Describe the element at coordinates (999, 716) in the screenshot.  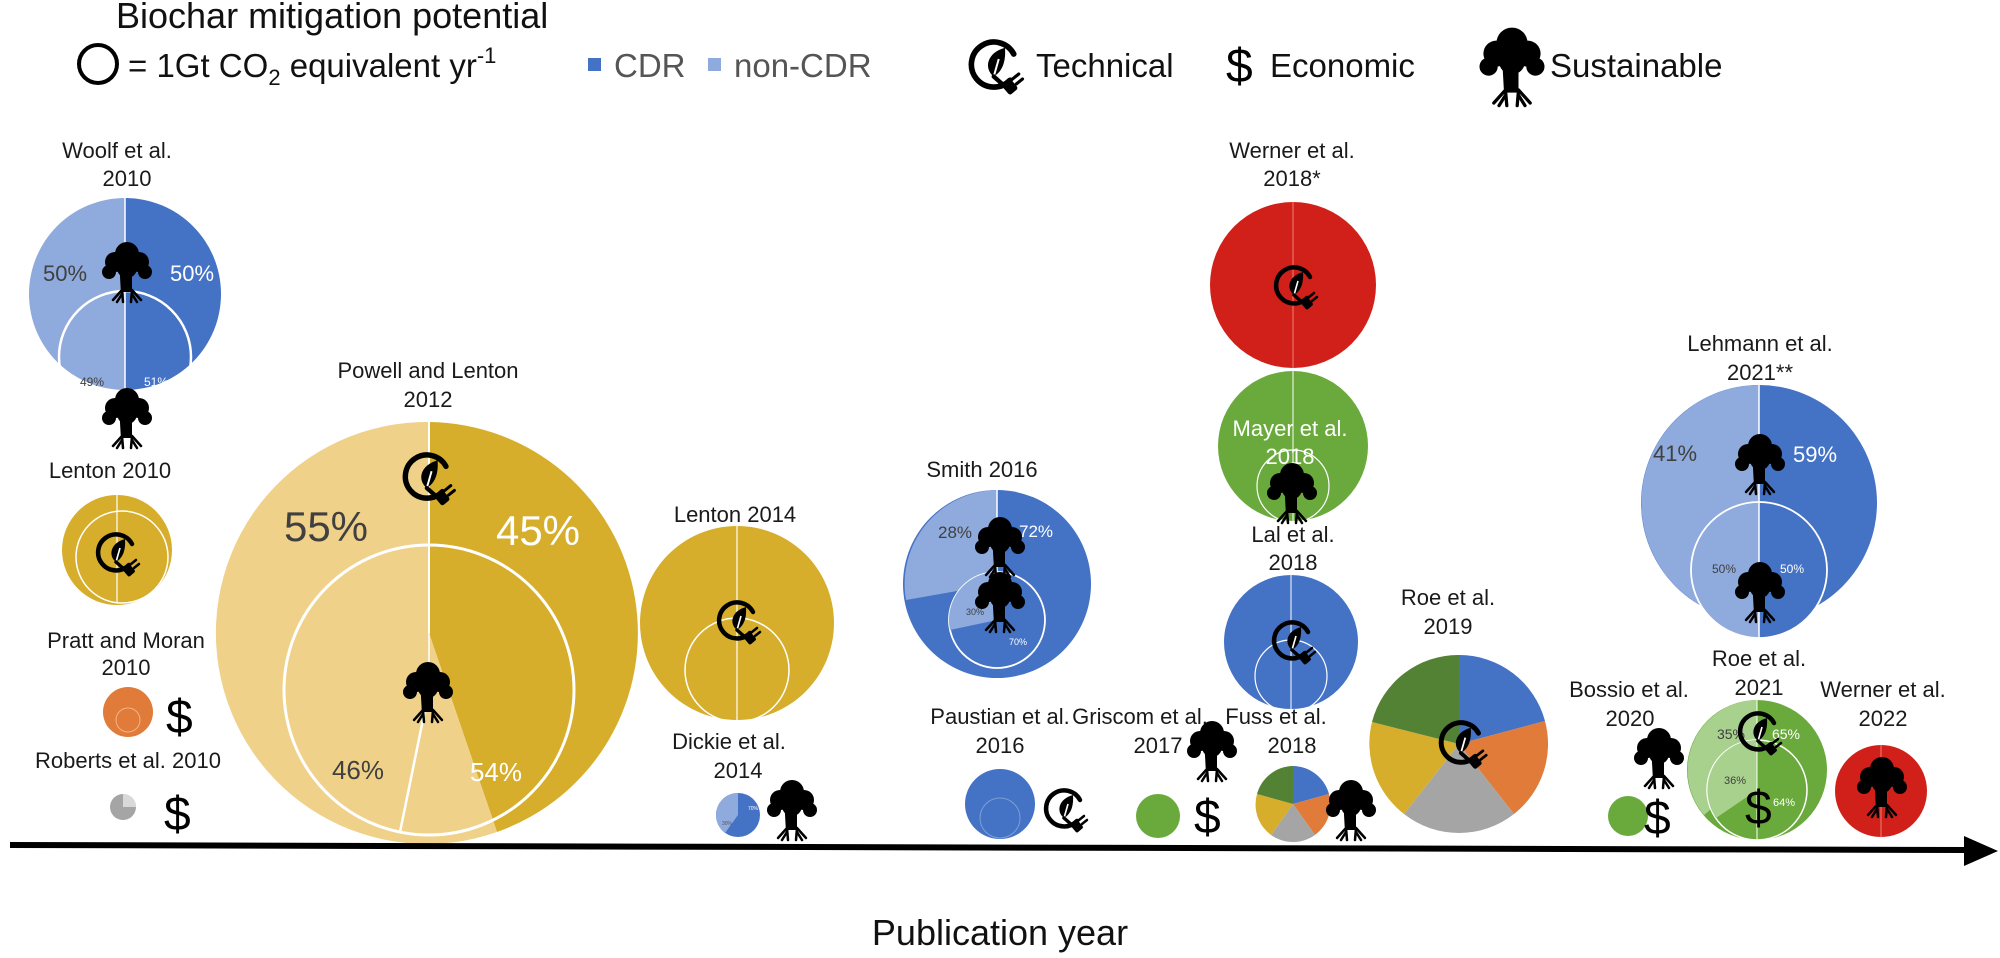
I see `study-label-line1: Paustian et al.` at that location.